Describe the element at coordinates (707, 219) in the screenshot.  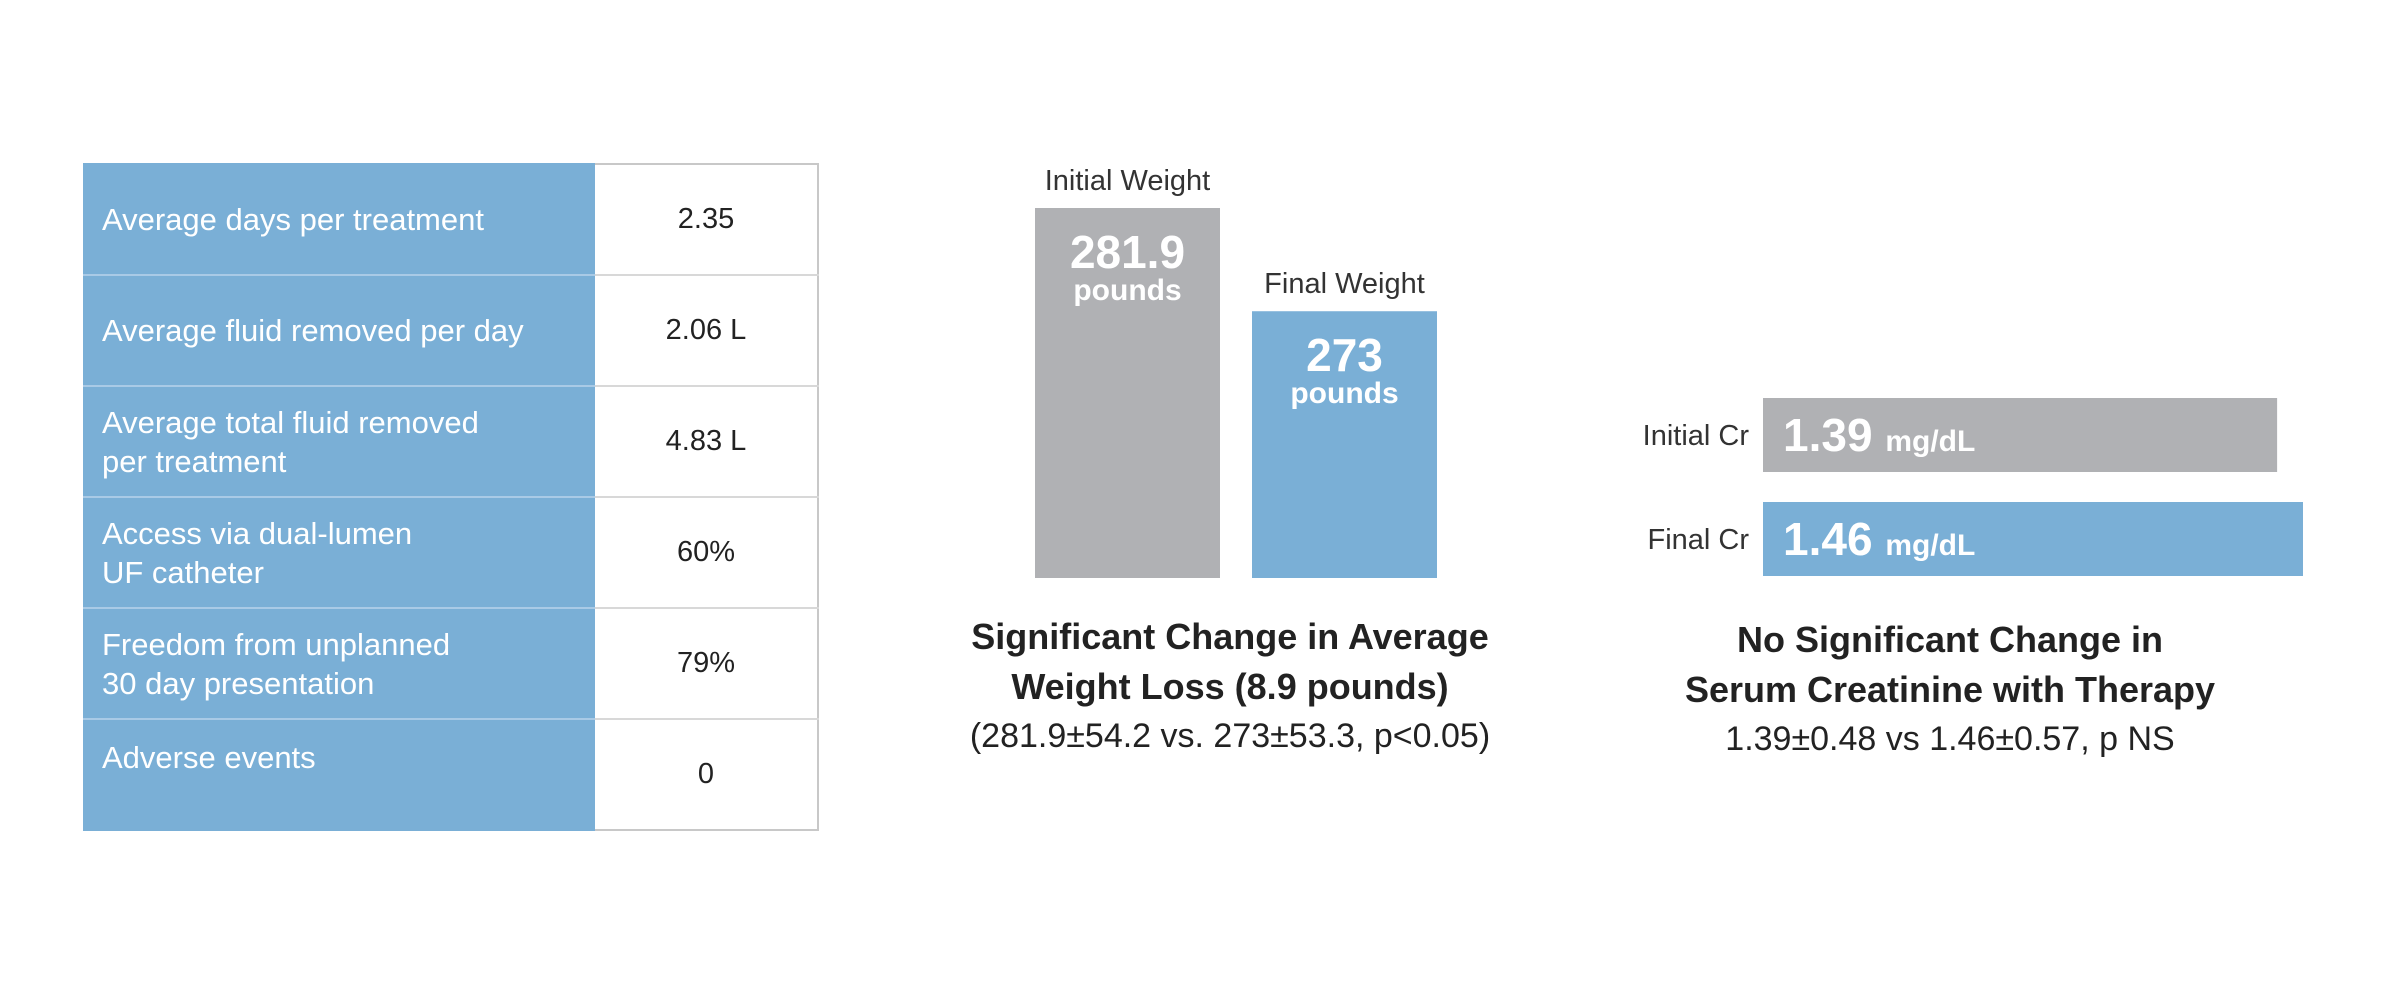
I see `table-row-value: 2.35` at that location.